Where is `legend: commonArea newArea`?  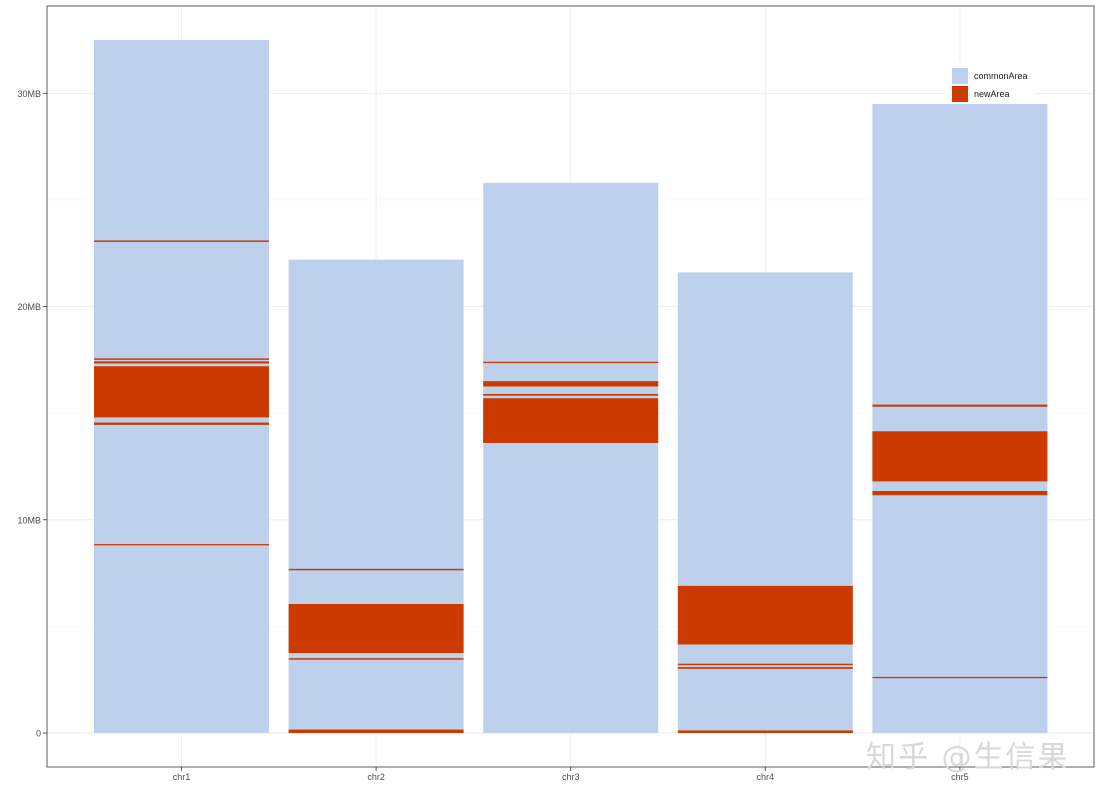 legend: commonArea newArea is located at coordinates (989, 83).